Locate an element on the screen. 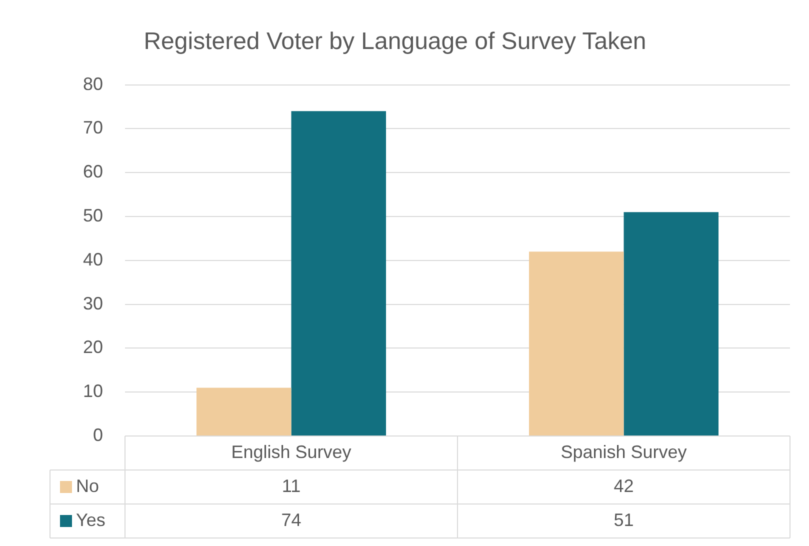 This screenshot has height=546, width=809. y-tick-label: 60 is located at coordinates (92, 172).